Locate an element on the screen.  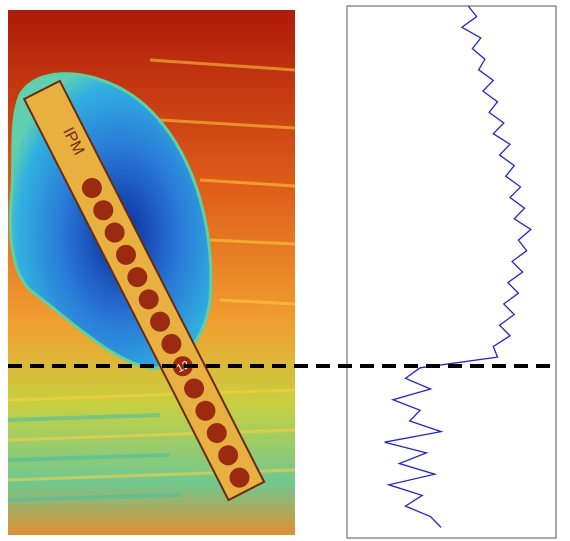
scale-mark-label: 12 is located at coordinates (183, 367).